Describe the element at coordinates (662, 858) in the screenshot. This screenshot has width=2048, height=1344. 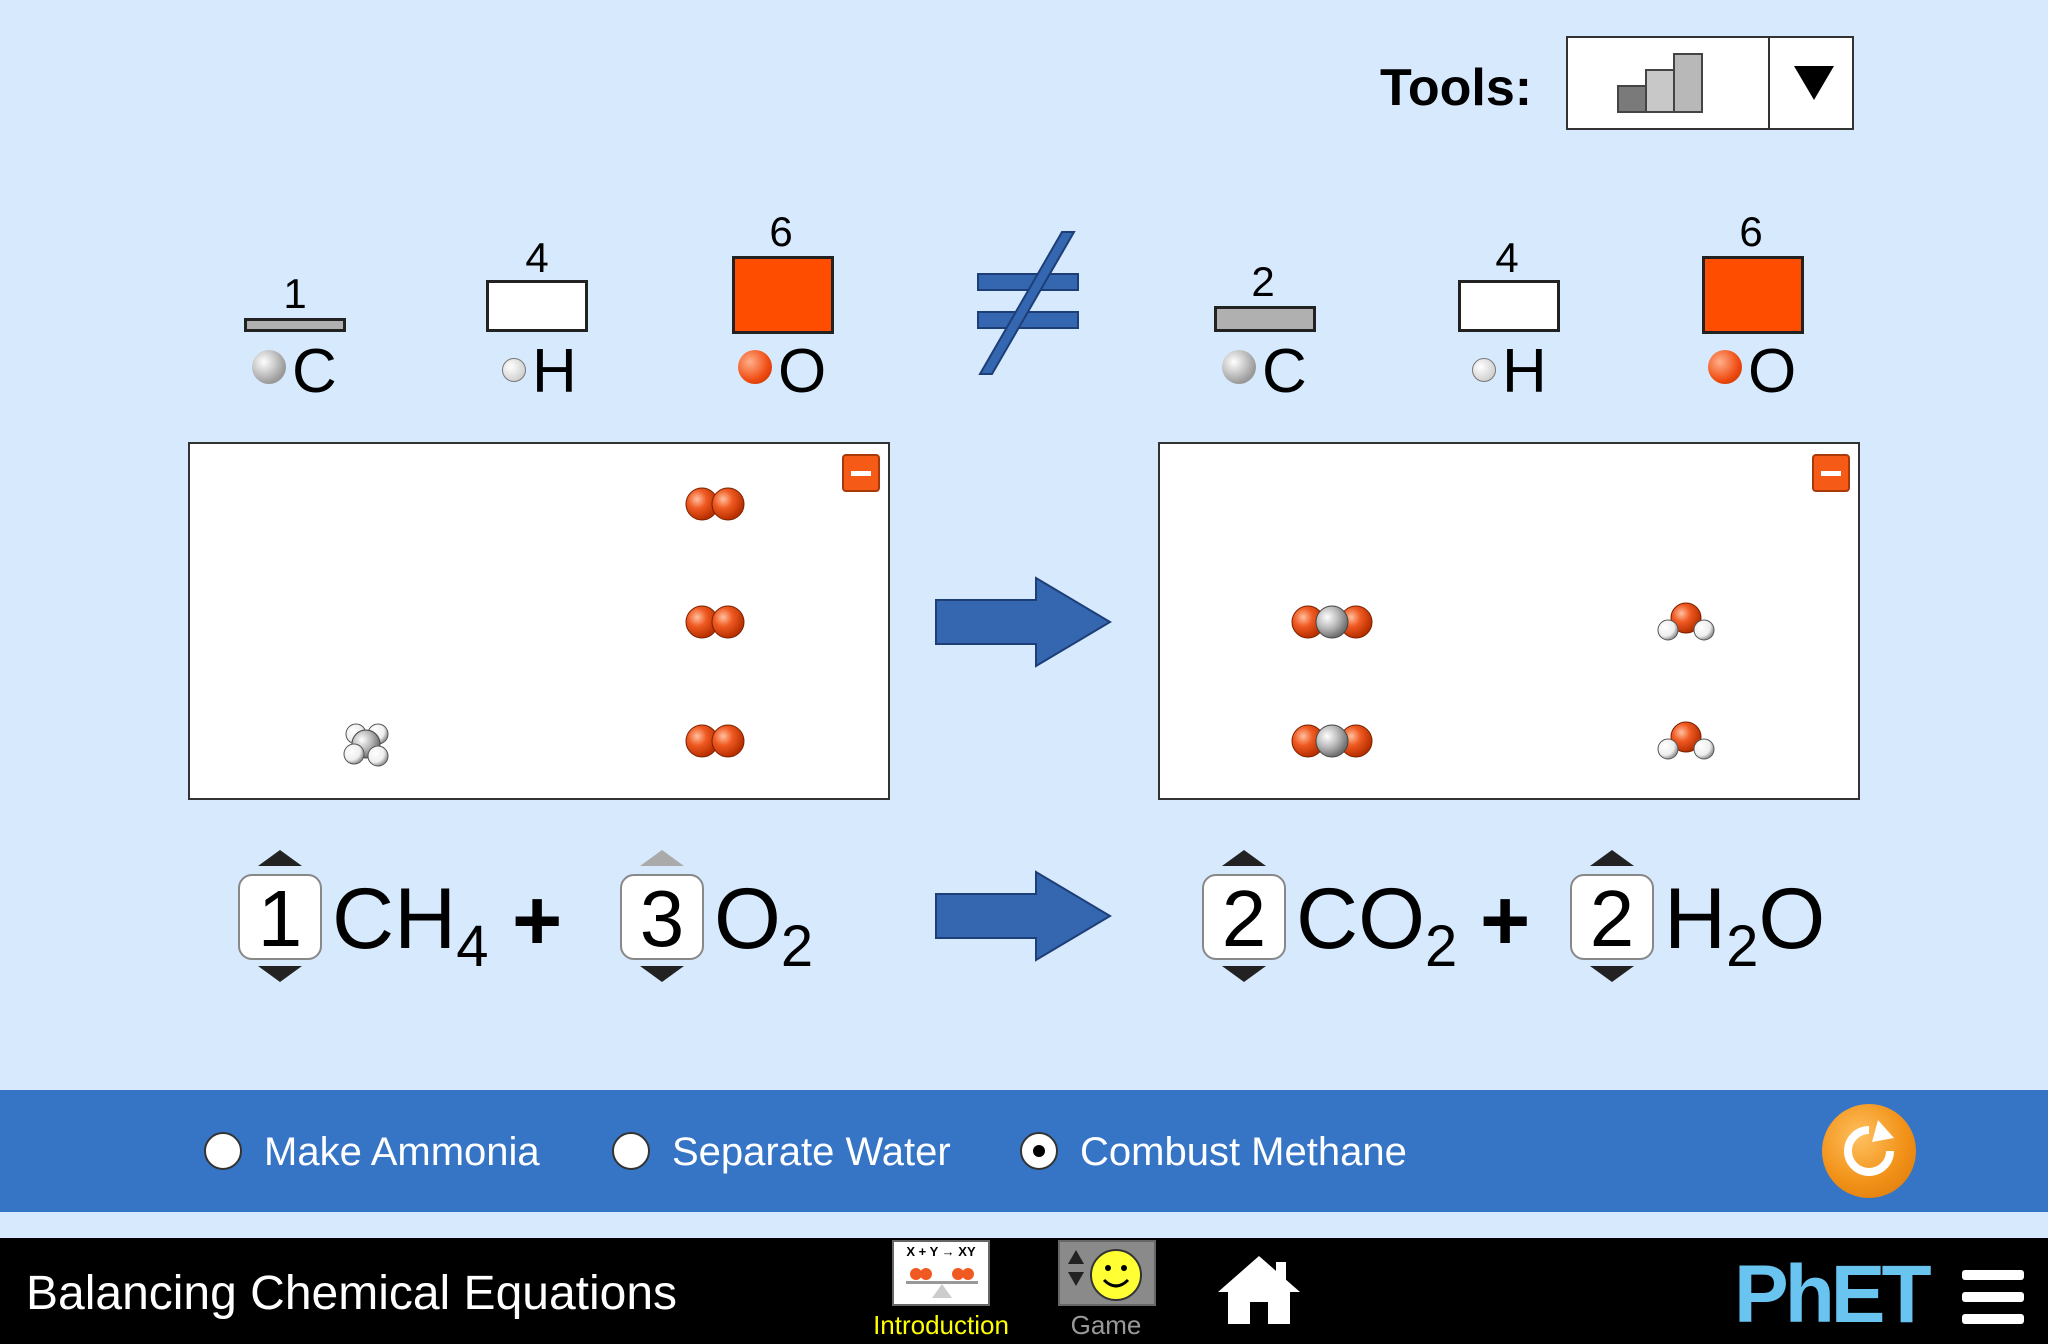
I see `increment-coefficient-o2-button` at that location.